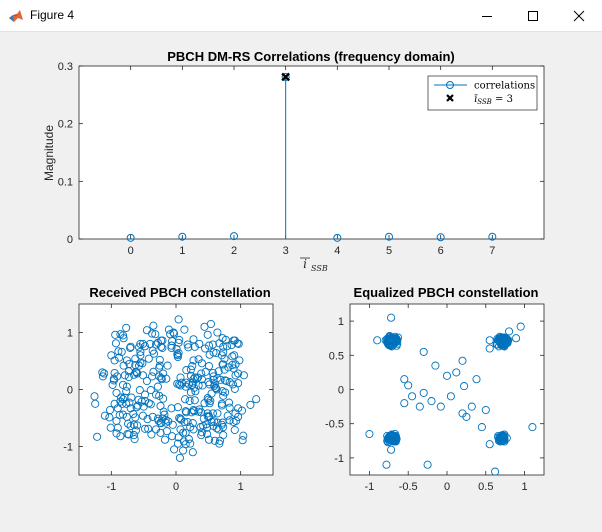 Image resolution: width=602 pixels, height=532 pixels. I want to click on y-tick-label: 0, so click(70, 391).